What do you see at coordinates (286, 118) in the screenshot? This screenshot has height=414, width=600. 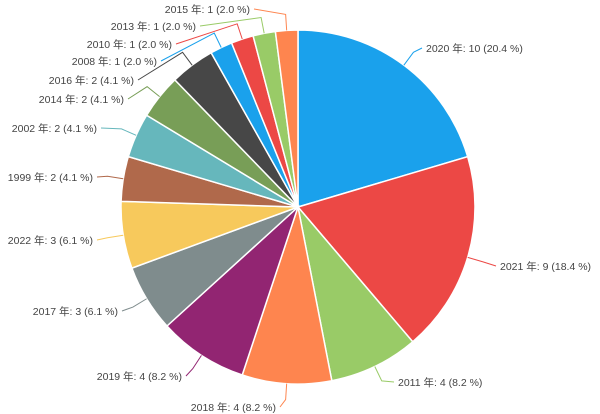 I see `pie-slice-2015` at bounding box center [286, 118].